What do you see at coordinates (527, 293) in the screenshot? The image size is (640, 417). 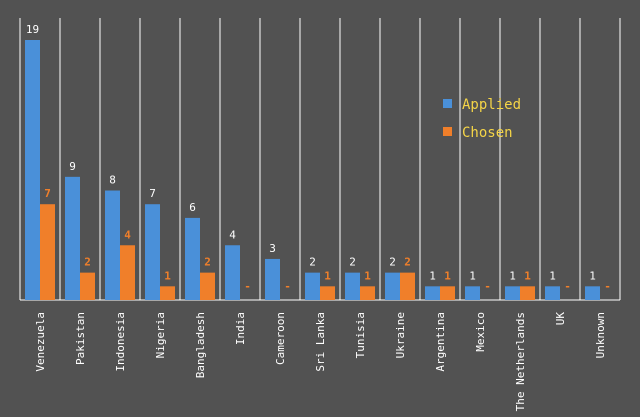 I see `bar-chosen-the-netherlands` at bounding box center [527, 293].